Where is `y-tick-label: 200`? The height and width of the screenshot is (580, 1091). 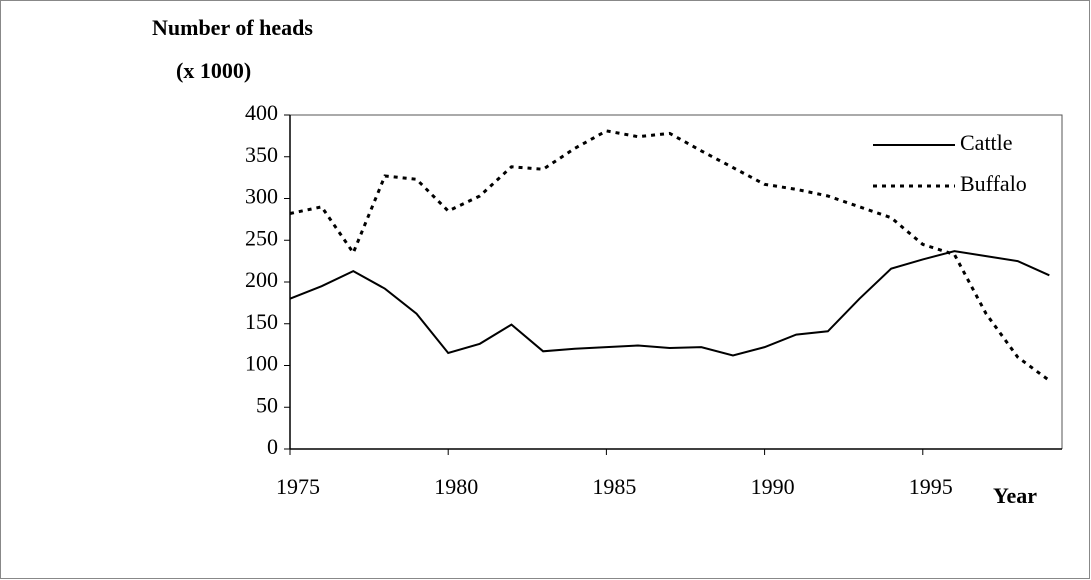 y-tick-label: 200 is located at coordinates (261, 279).